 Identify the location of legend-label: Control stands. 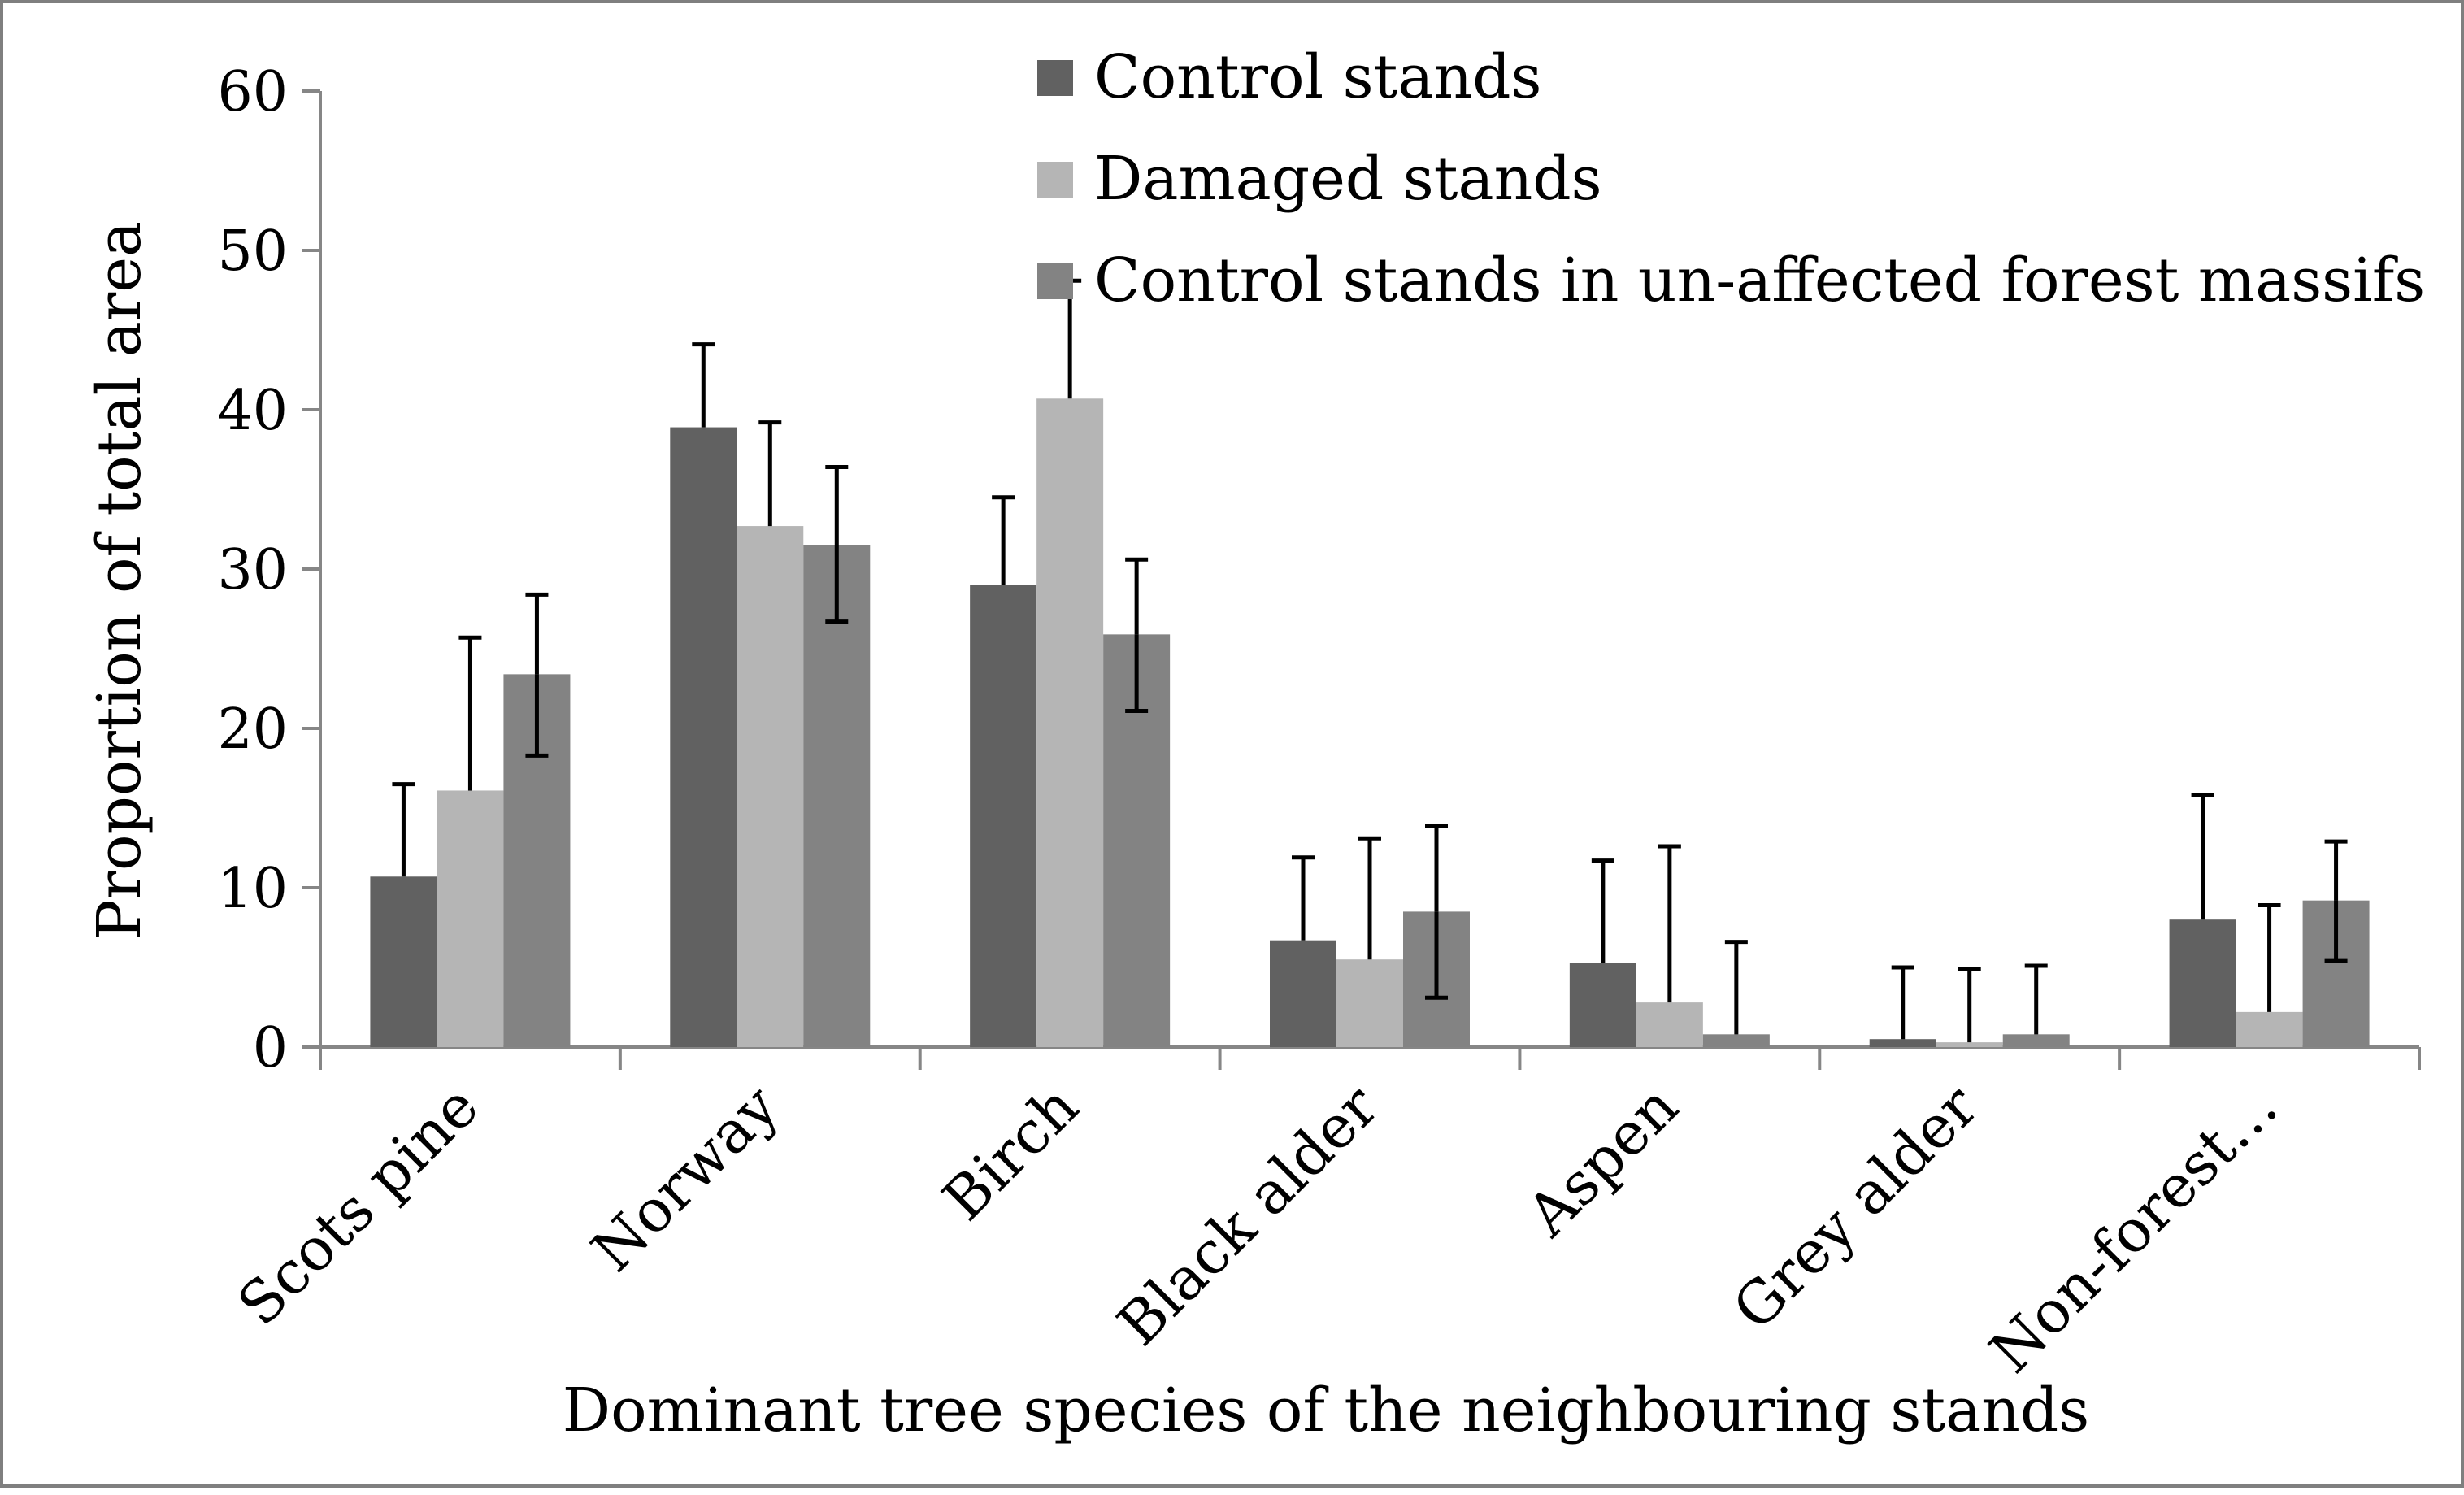
(1318, 77).